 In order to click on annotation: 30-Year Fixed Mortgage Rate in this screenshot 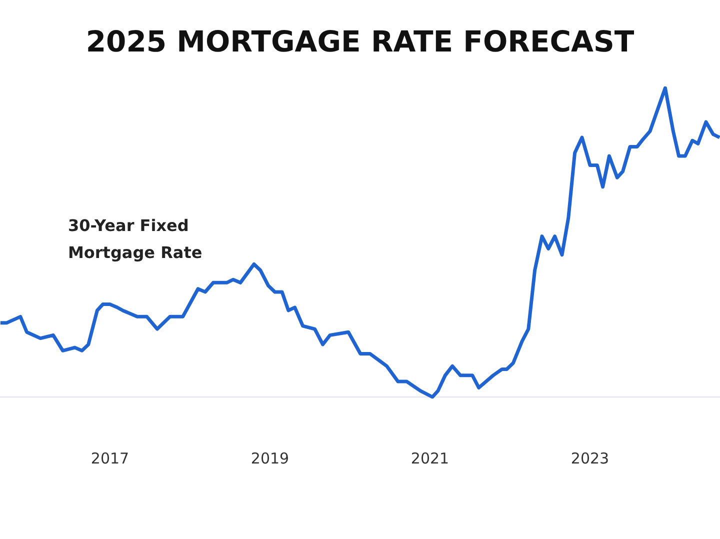, I will do `click(135, 239)`.